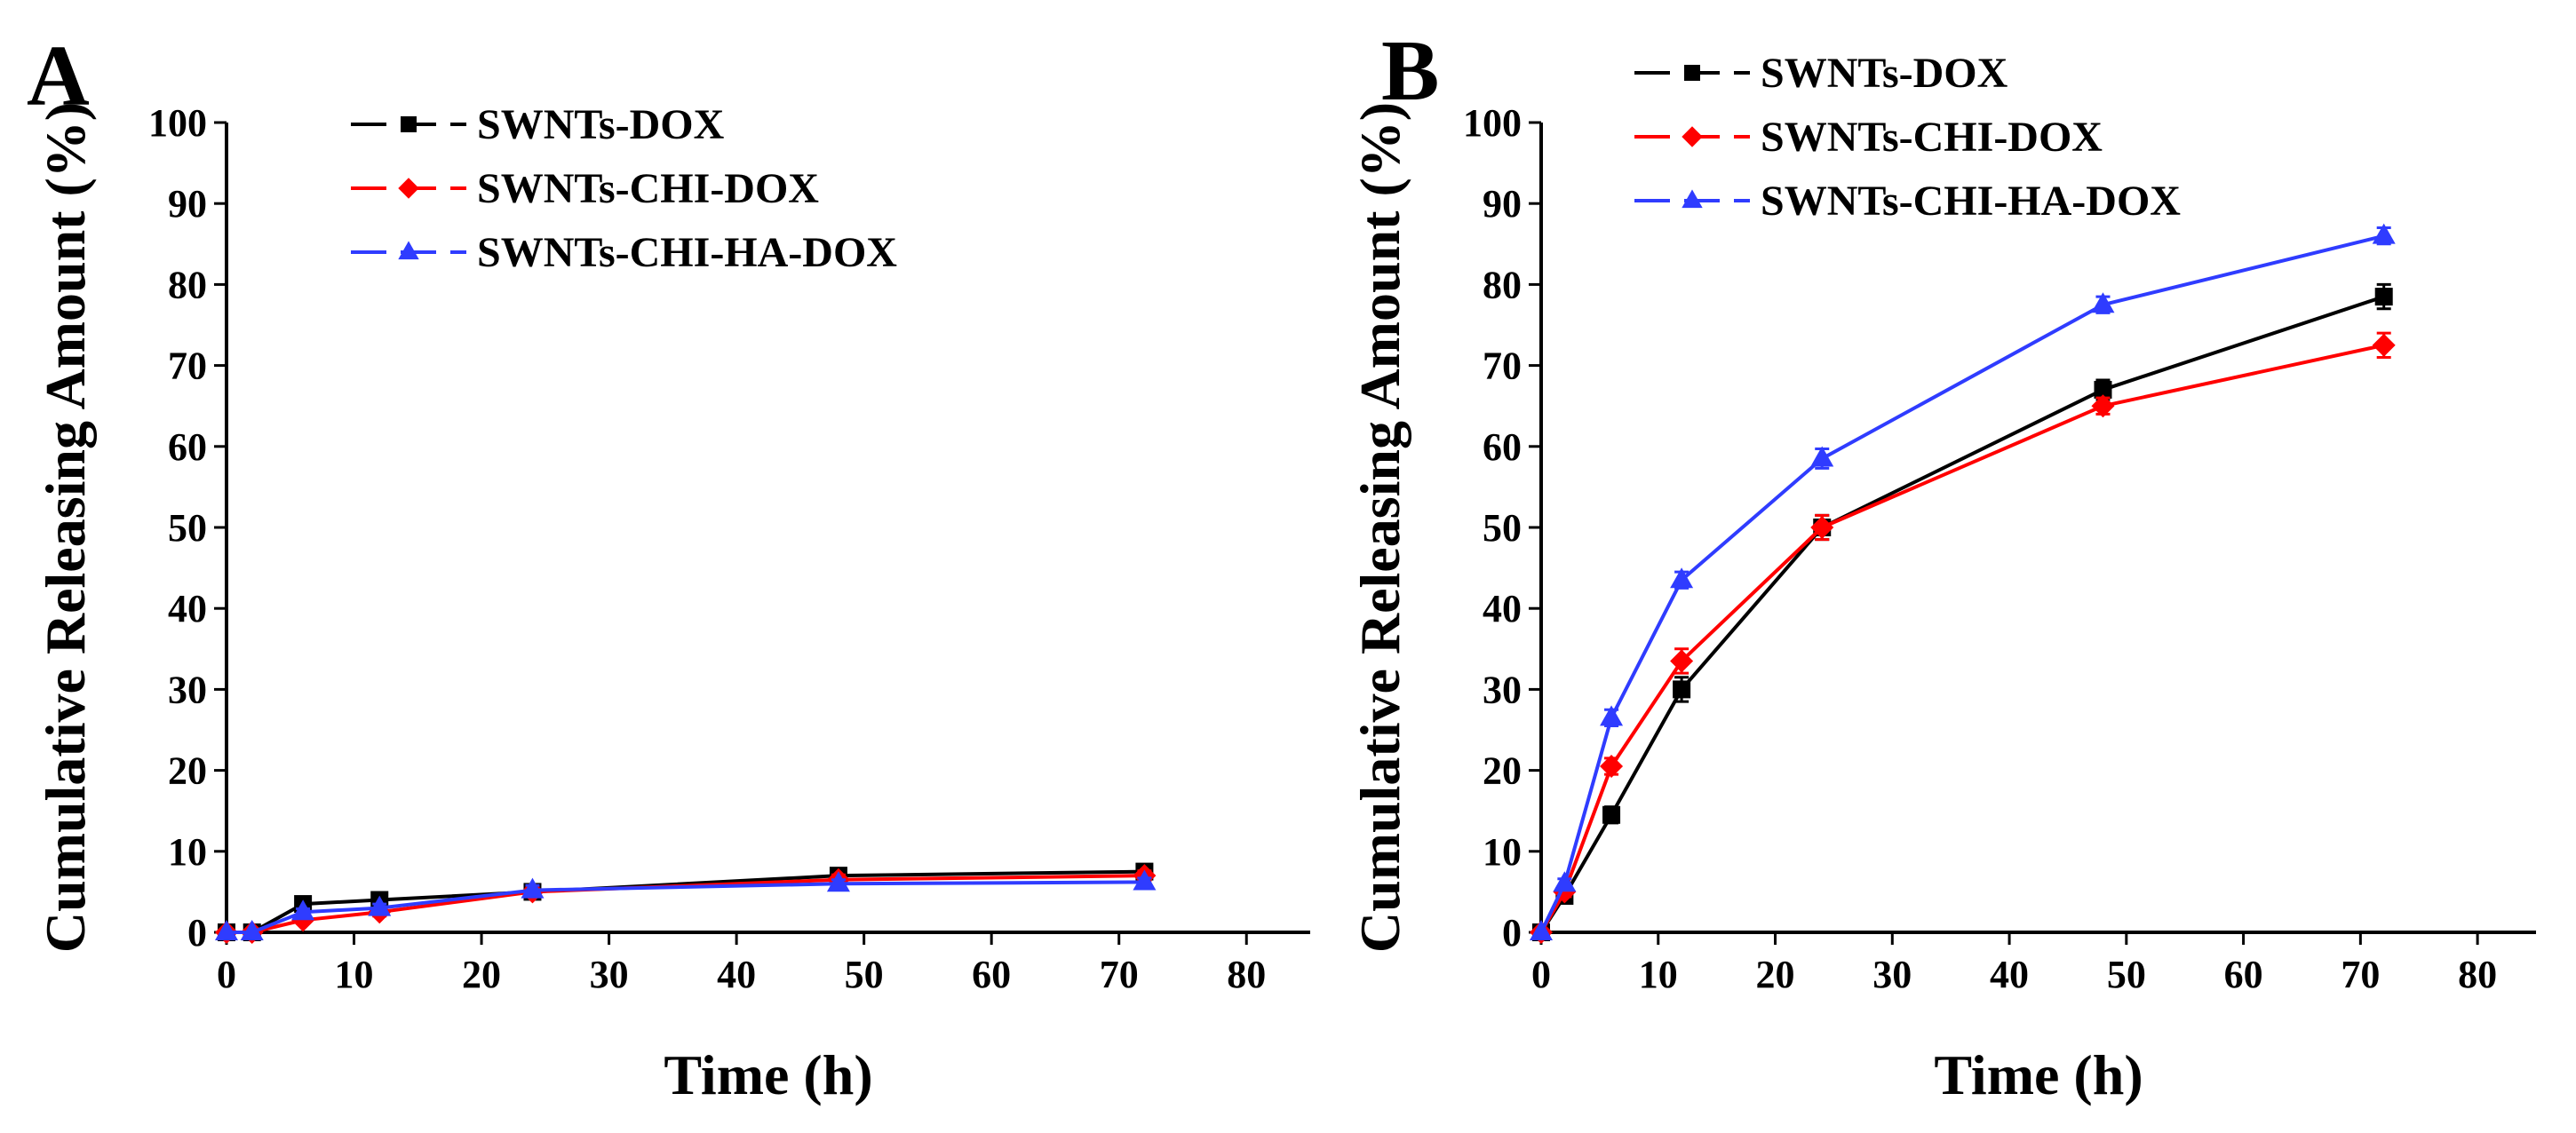  What do you see at coordinates (991, 975) in the screenshot?
I see `panel-a-x-tick-label: 60` at bounding box center [991, 975].